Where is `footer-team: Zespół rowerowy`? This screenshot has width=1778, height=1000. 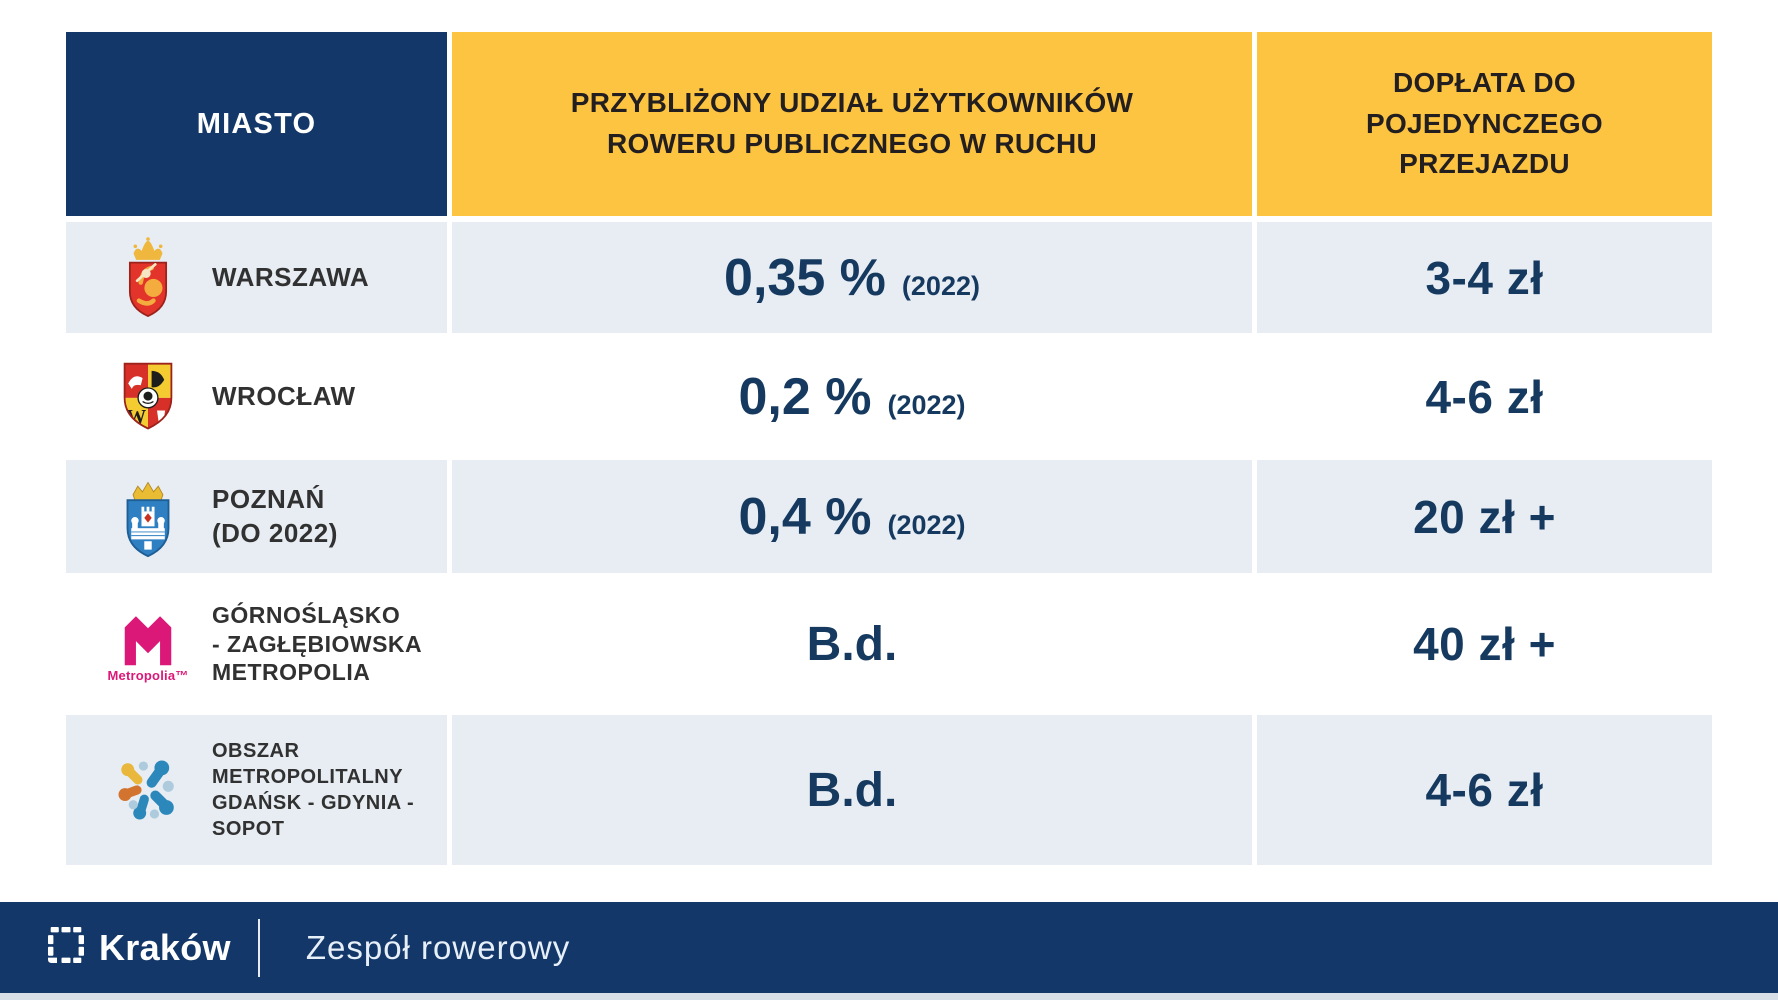
footer-team: Zespół rowerowy is located at coordinates (438, 947).